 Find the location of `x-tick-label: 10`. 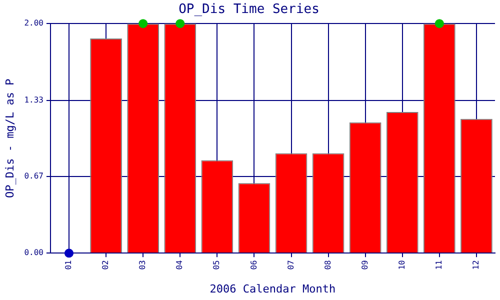

x-tick-label: 10 is located at coordinates (401, 265).